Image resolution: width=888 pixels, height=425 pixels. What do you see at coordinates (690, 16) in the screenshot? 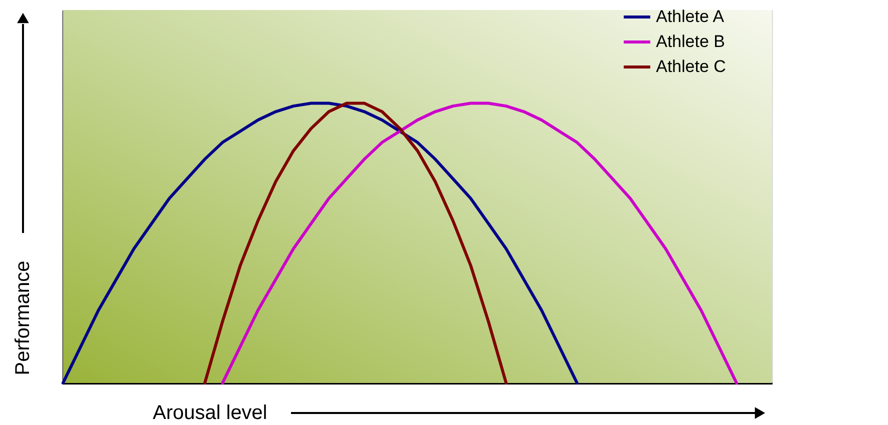
I see `legend-label: Athlete A` at bounding box center [690, 16].